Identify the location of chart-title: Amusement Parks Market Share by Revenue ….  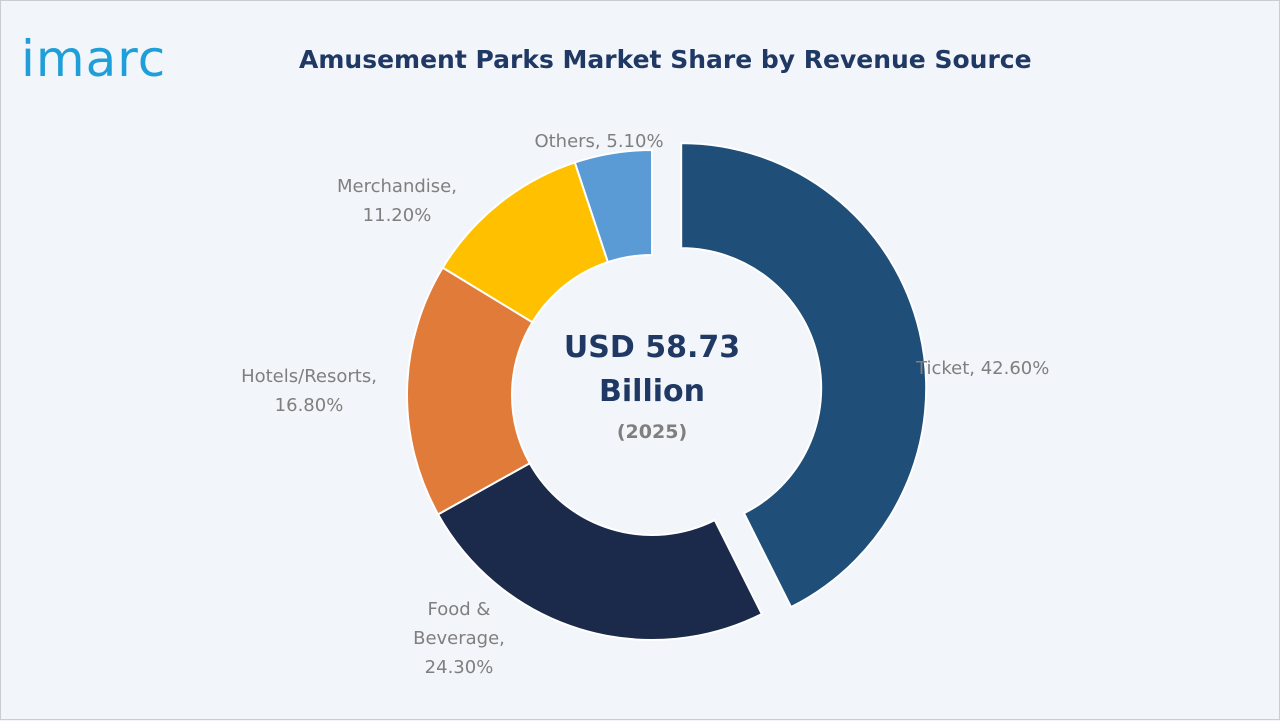
(665, 59).